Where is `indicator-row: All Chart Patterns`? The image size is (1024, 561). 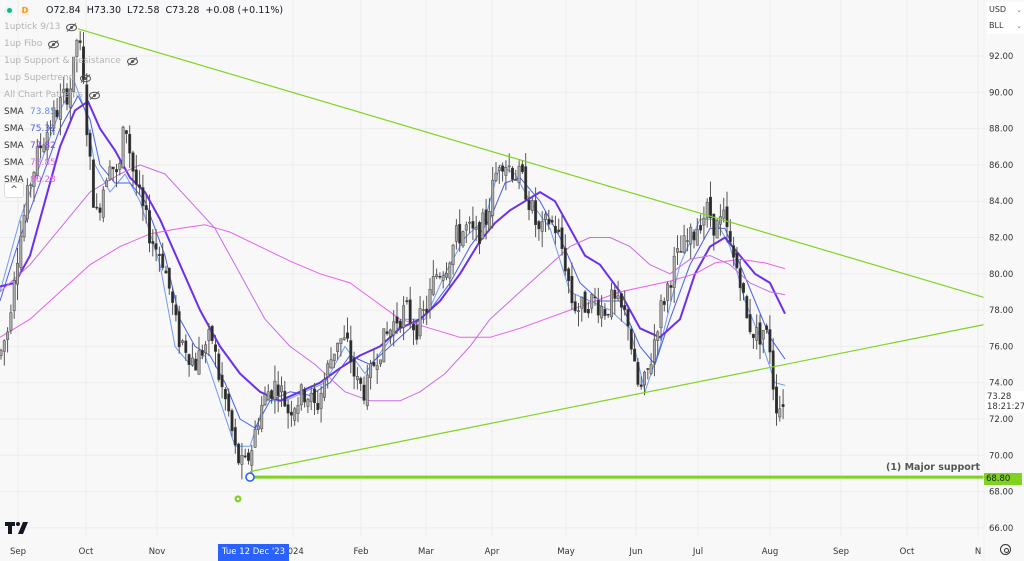
indicator-row: All Chart Patterns is located at coordinates (143, 95).